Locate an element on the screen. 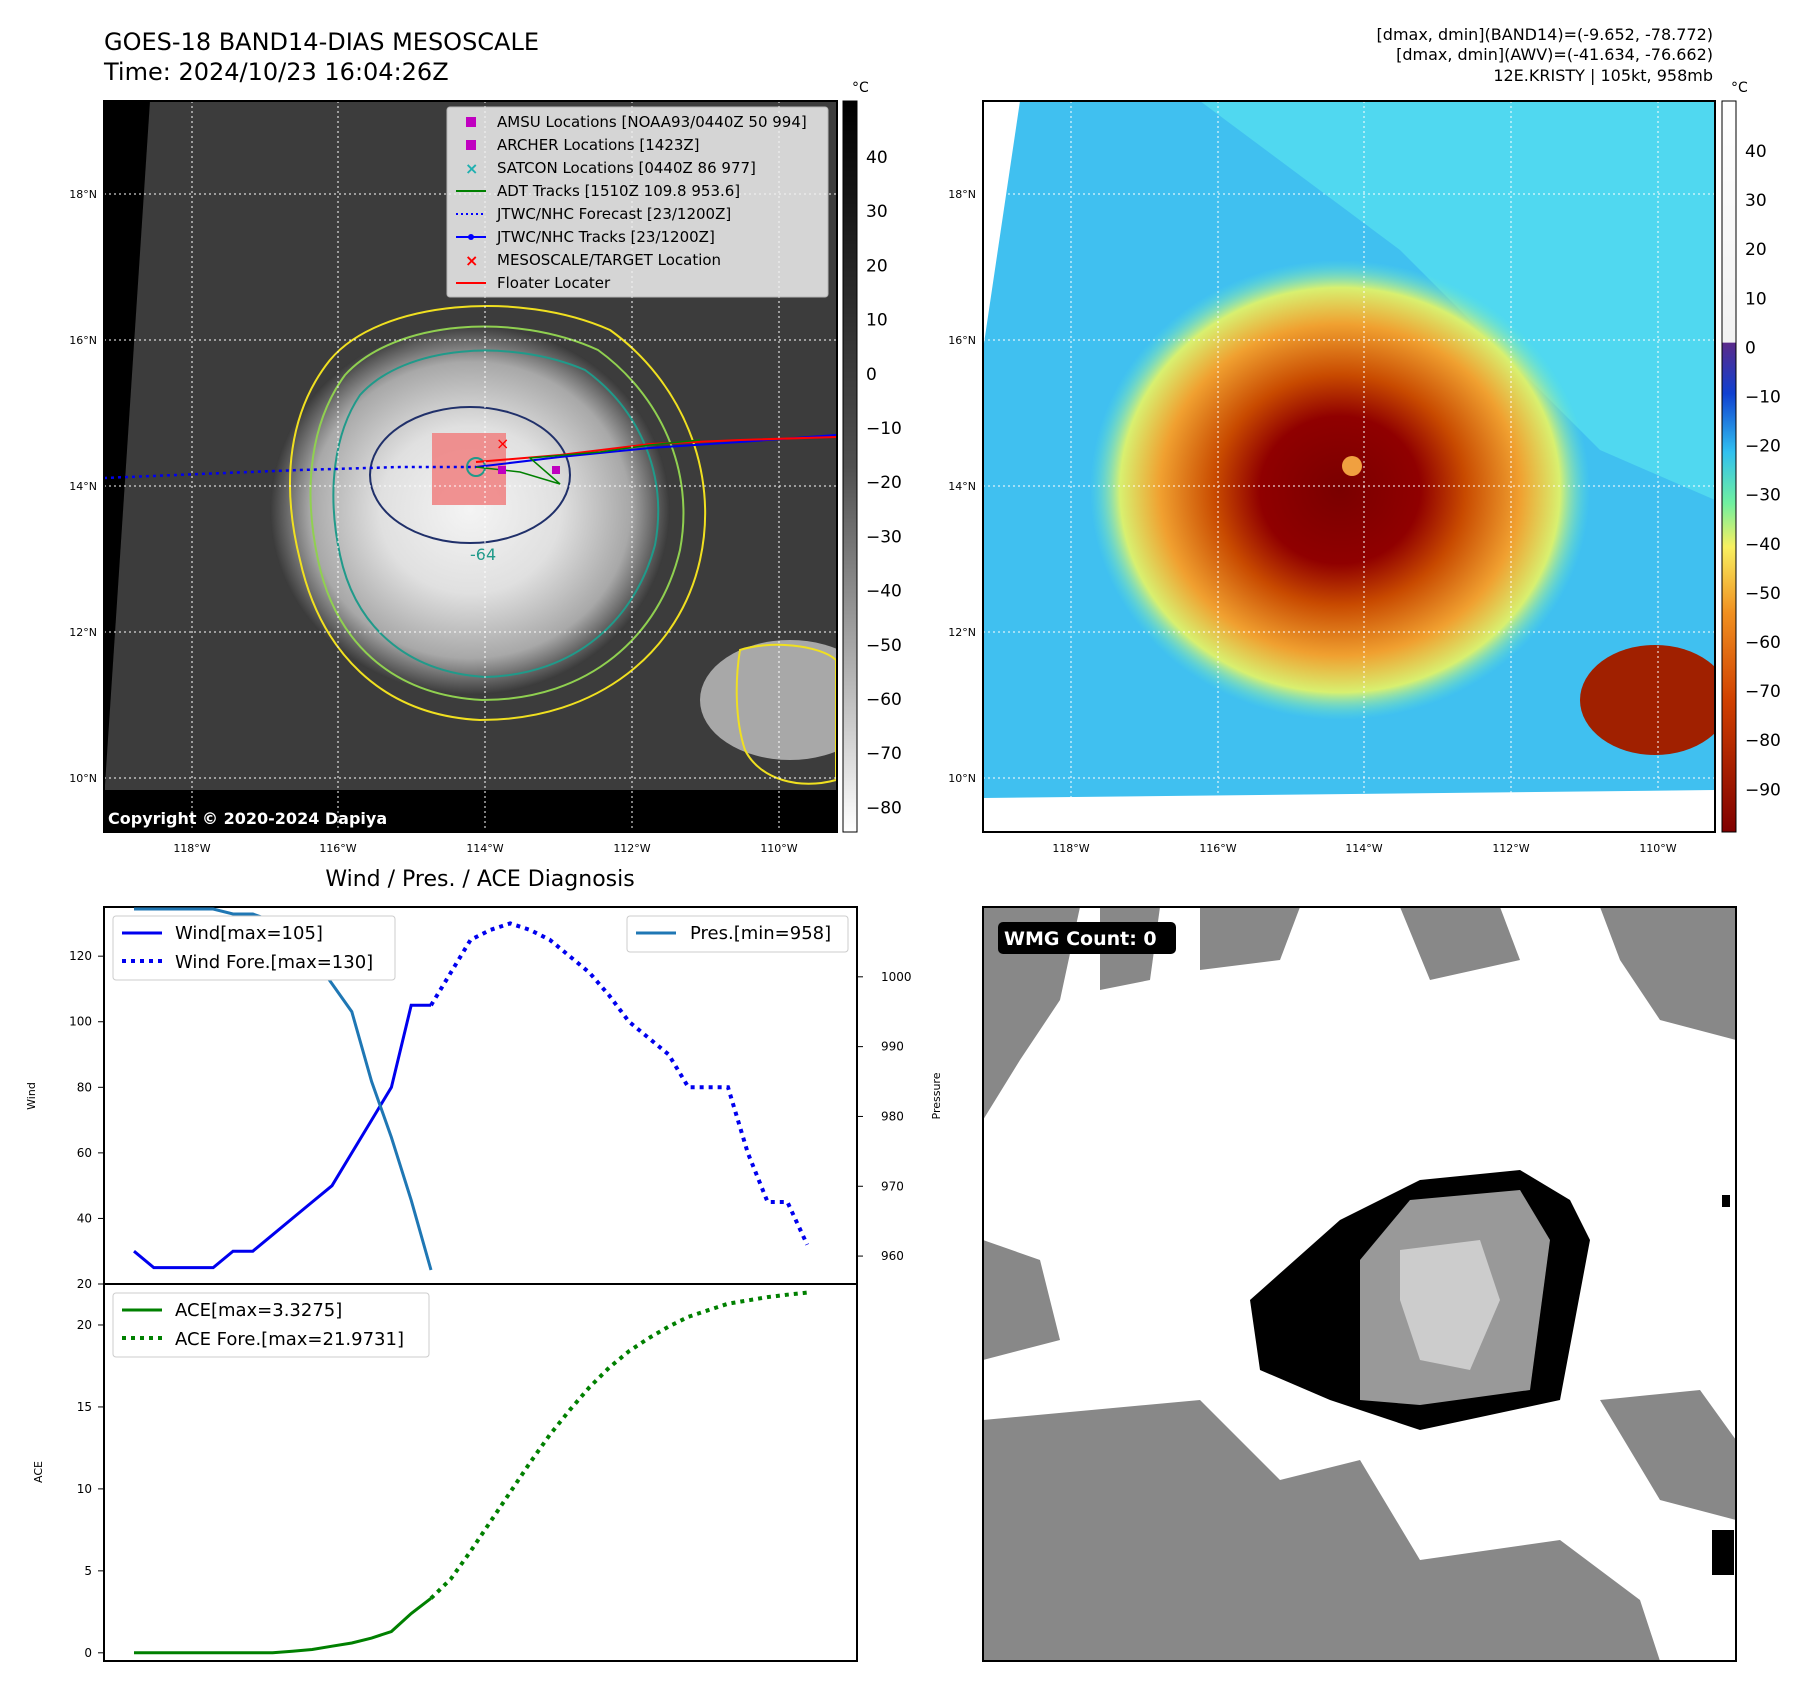 This screenshot has height=1690, width=1797. figure-time: Time: 2024/10/23 16:04:26Z is located at coordinates (276, 72).